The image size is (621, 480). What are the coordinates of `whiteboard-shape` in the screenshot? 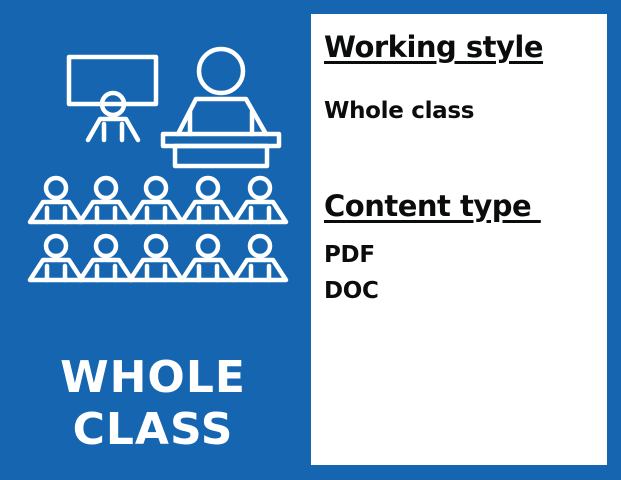 It's located at (112, 80).